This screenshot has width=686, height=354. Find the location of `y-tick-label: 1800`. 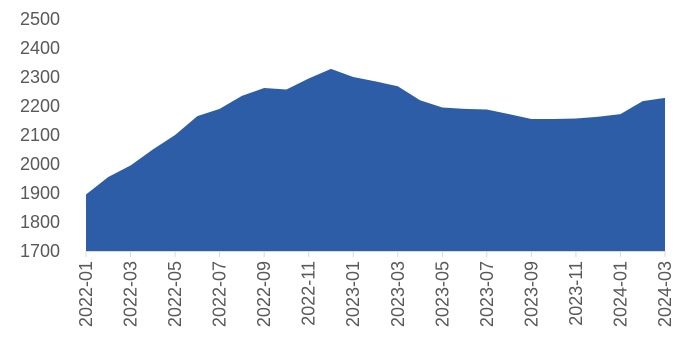

y-tick-label: 1800 is located at coordinates (40, 222).